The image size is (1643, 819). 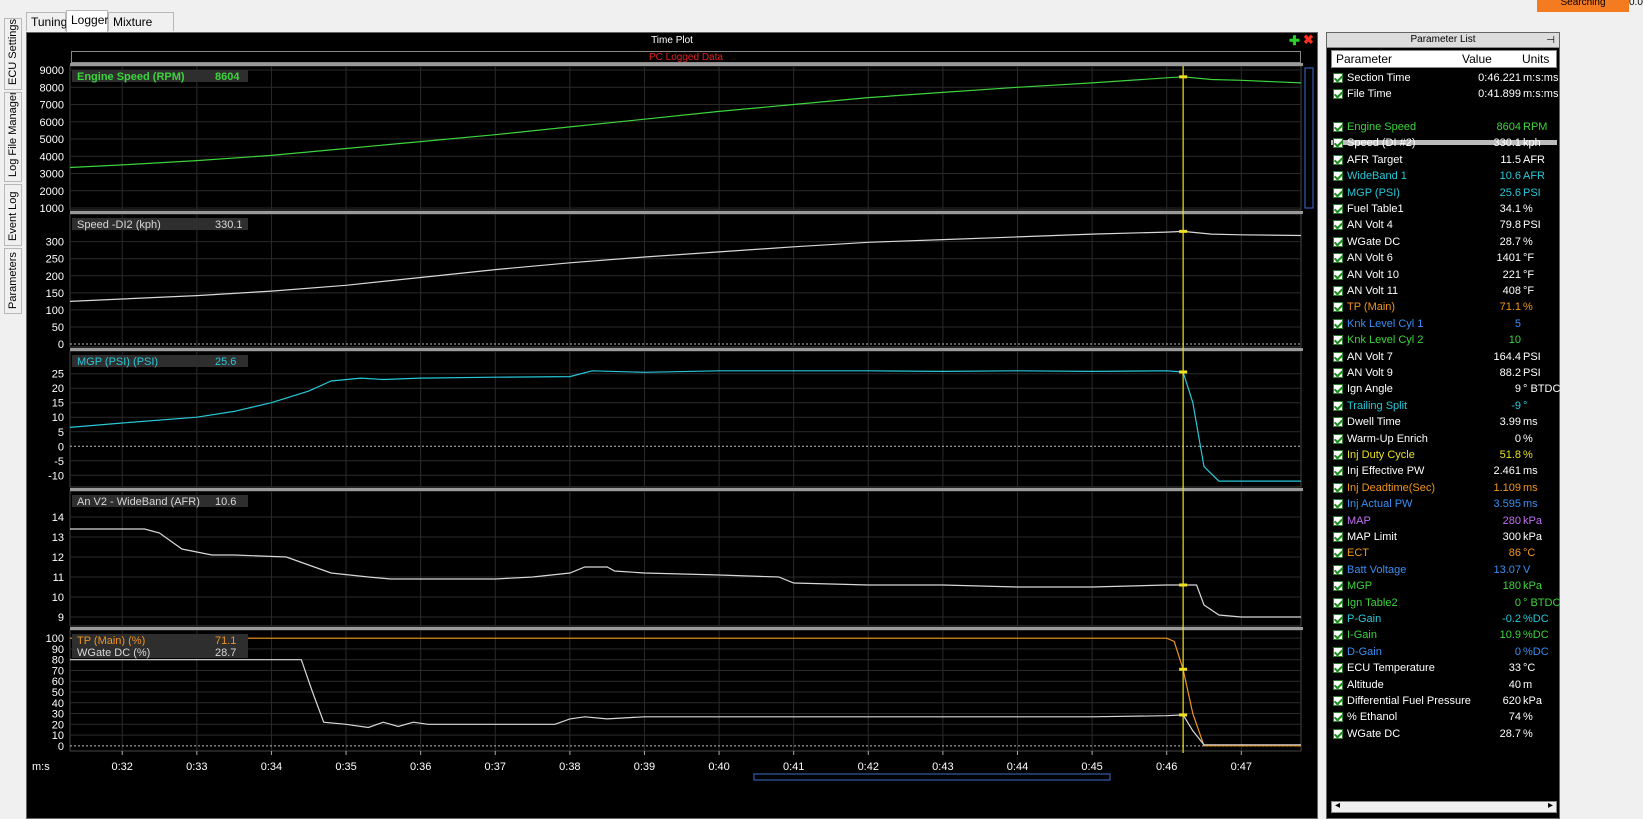 I want to click on parameter-row: Batt Voltage 13.07 V, so click(x=1444, y=570).